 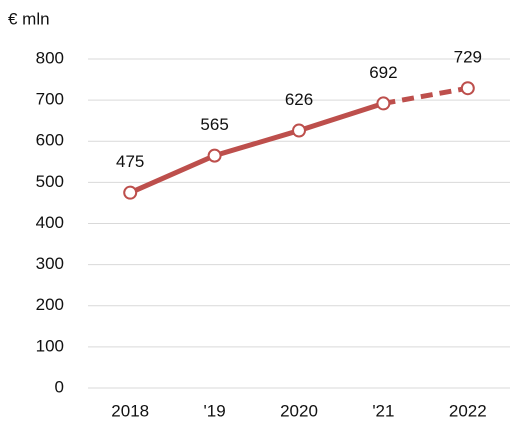 I want to click on x-tick-label: 2018, so click(x=130, y=410).